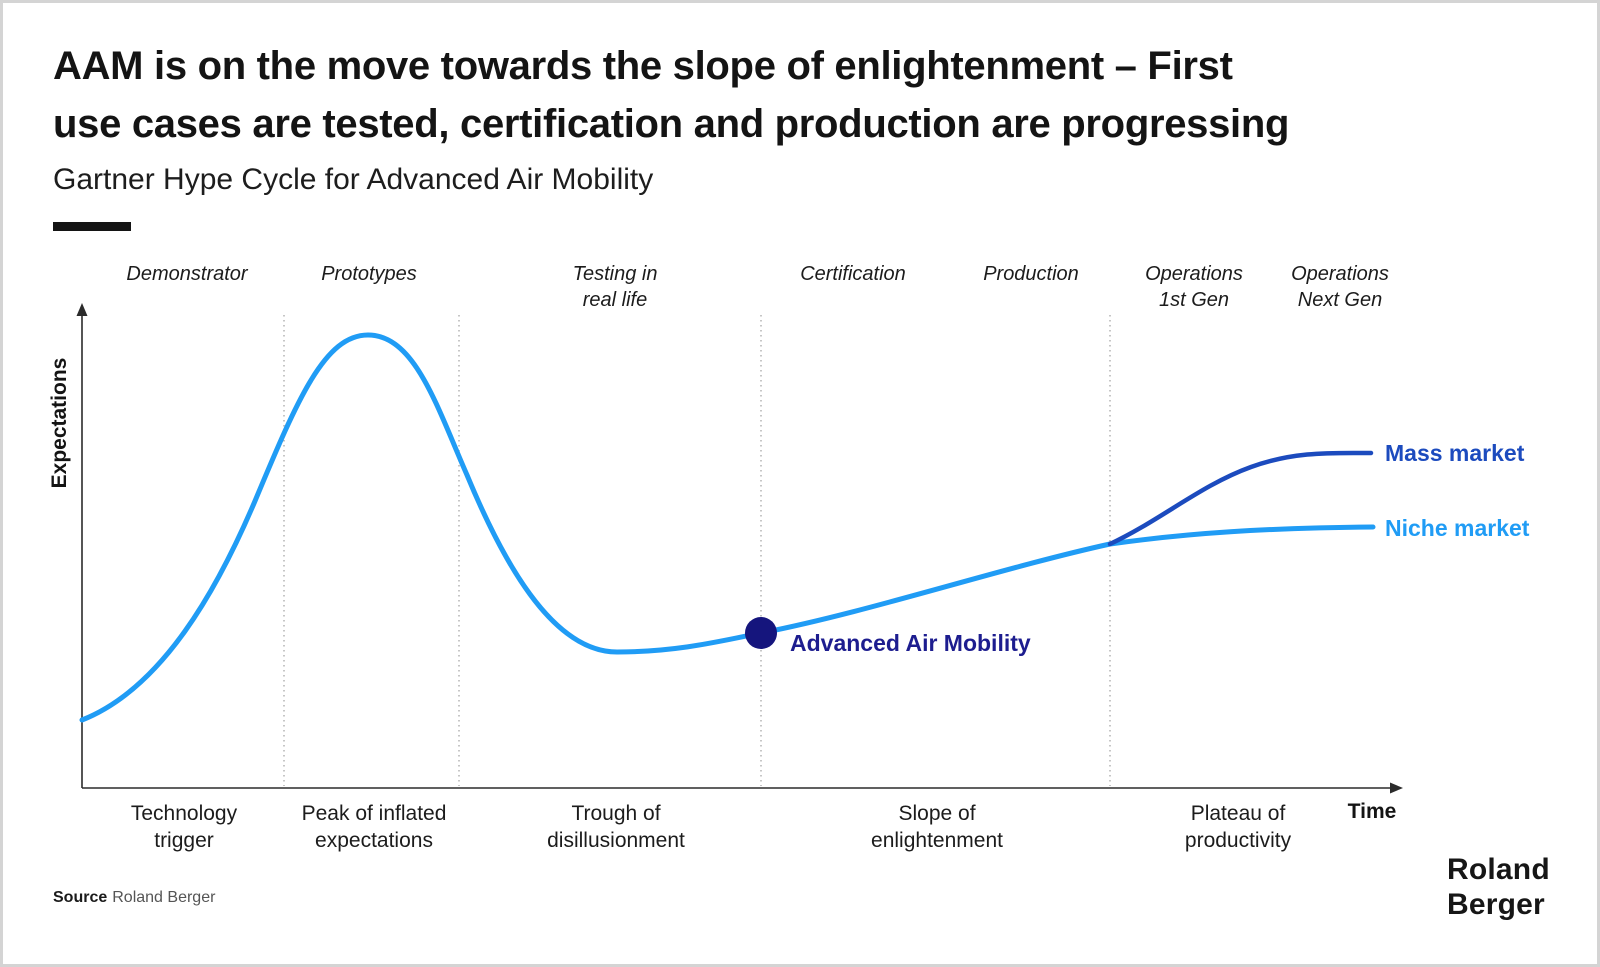 This screenshot has width=1600, height=967. I want to click on x-axis-label: Time, so click(1372, 811).